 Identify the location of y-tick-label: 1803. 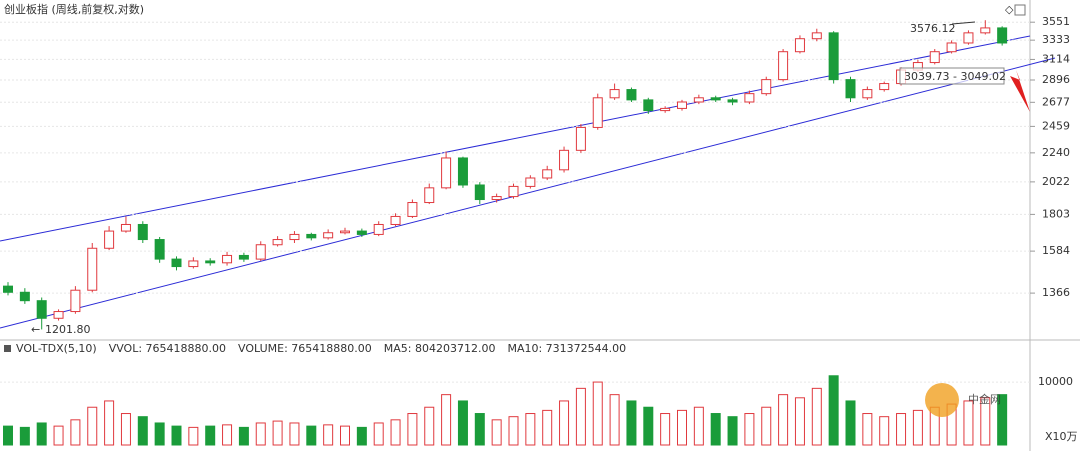
(1056, 213).